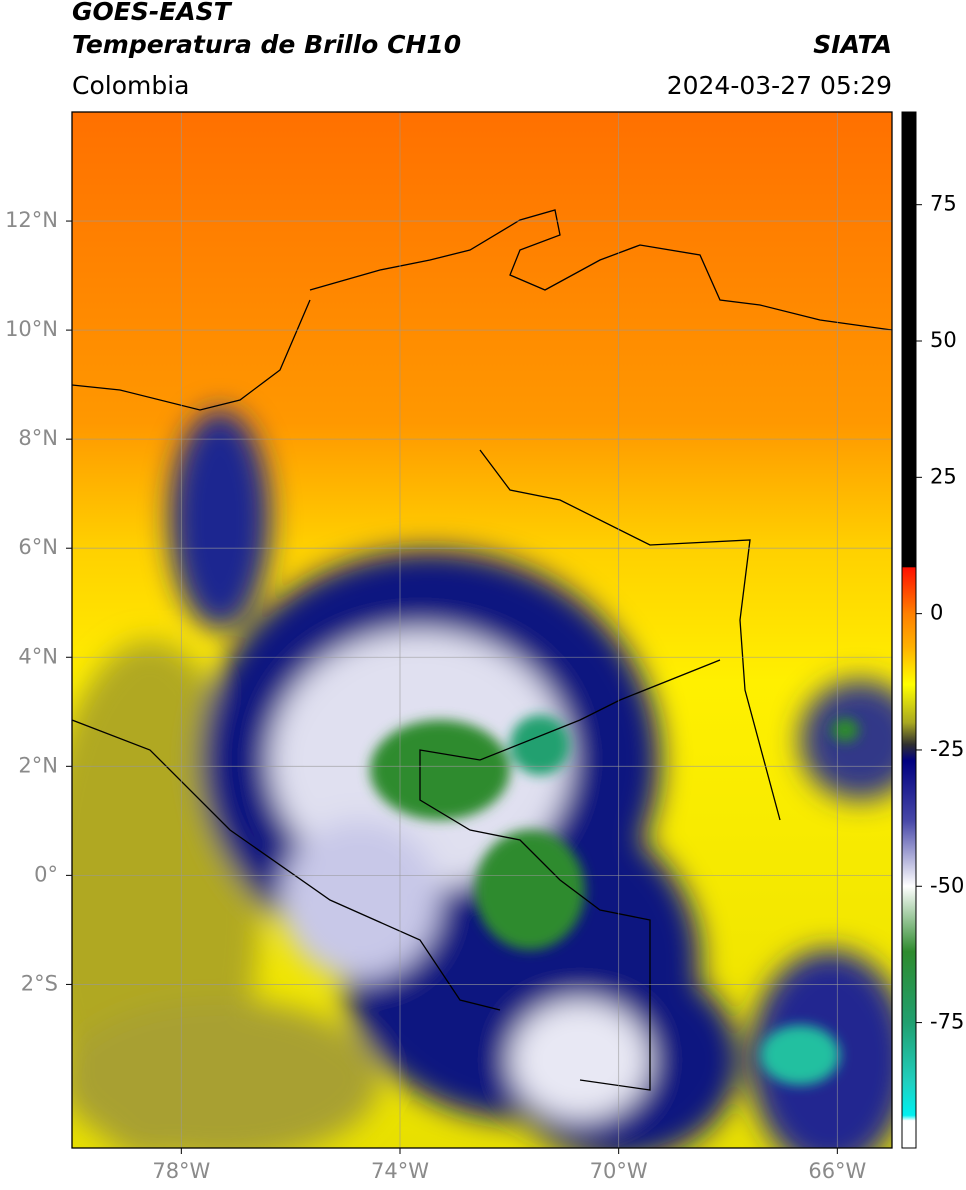  What do you see at coordinates (38, 438) in the screenshot?
I see `y-tick-label: 8°N` at bounding box center [38, 438].